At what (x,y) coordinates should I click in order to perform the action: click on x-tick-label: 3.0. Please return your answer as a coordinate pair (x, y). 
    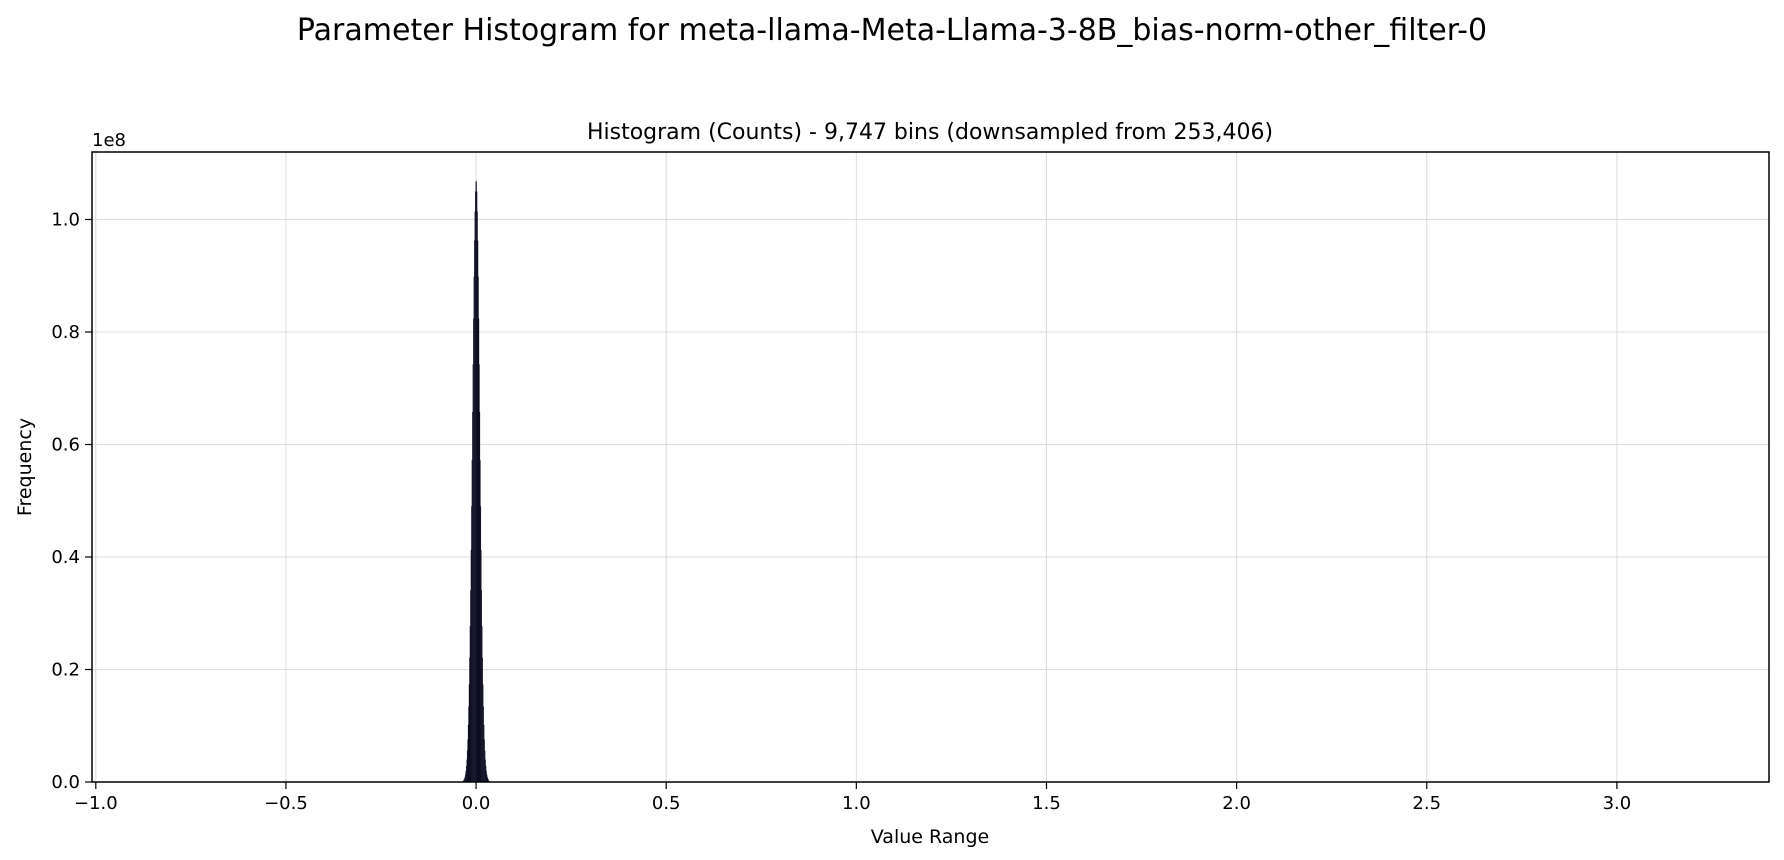
    Looking at the image, I should click on (1617, 803).